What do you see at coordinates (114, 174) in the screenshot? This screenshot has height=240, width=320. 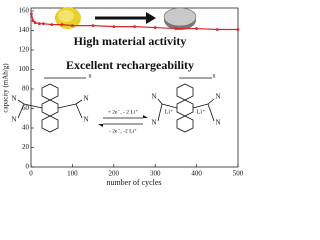 I see `x-tick-label: 200` at bounding box center [114, 174].